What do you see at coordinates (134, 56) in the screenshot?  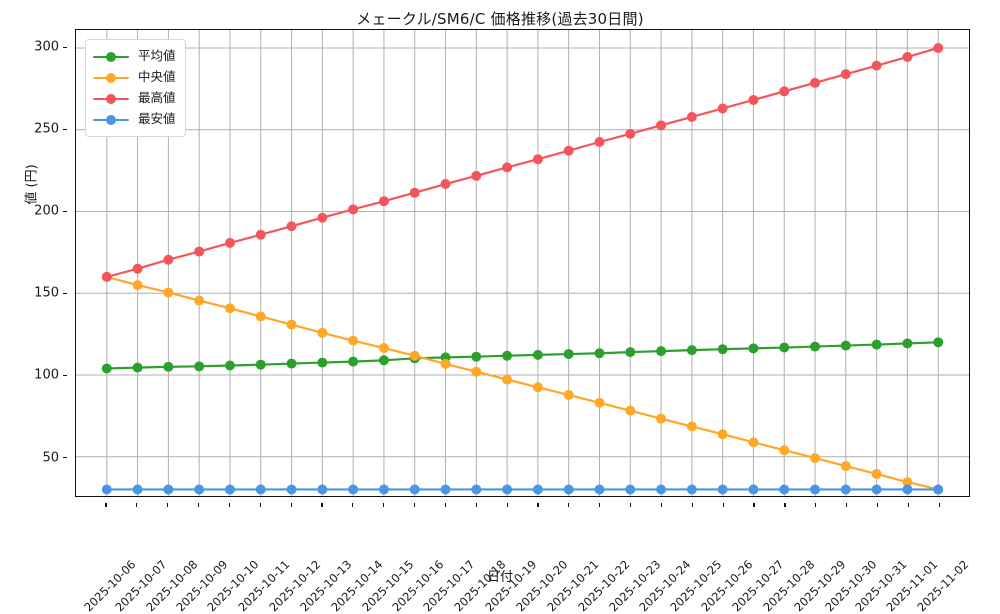 I see `legend-item: 平均値` at bounding box center [134, 56].